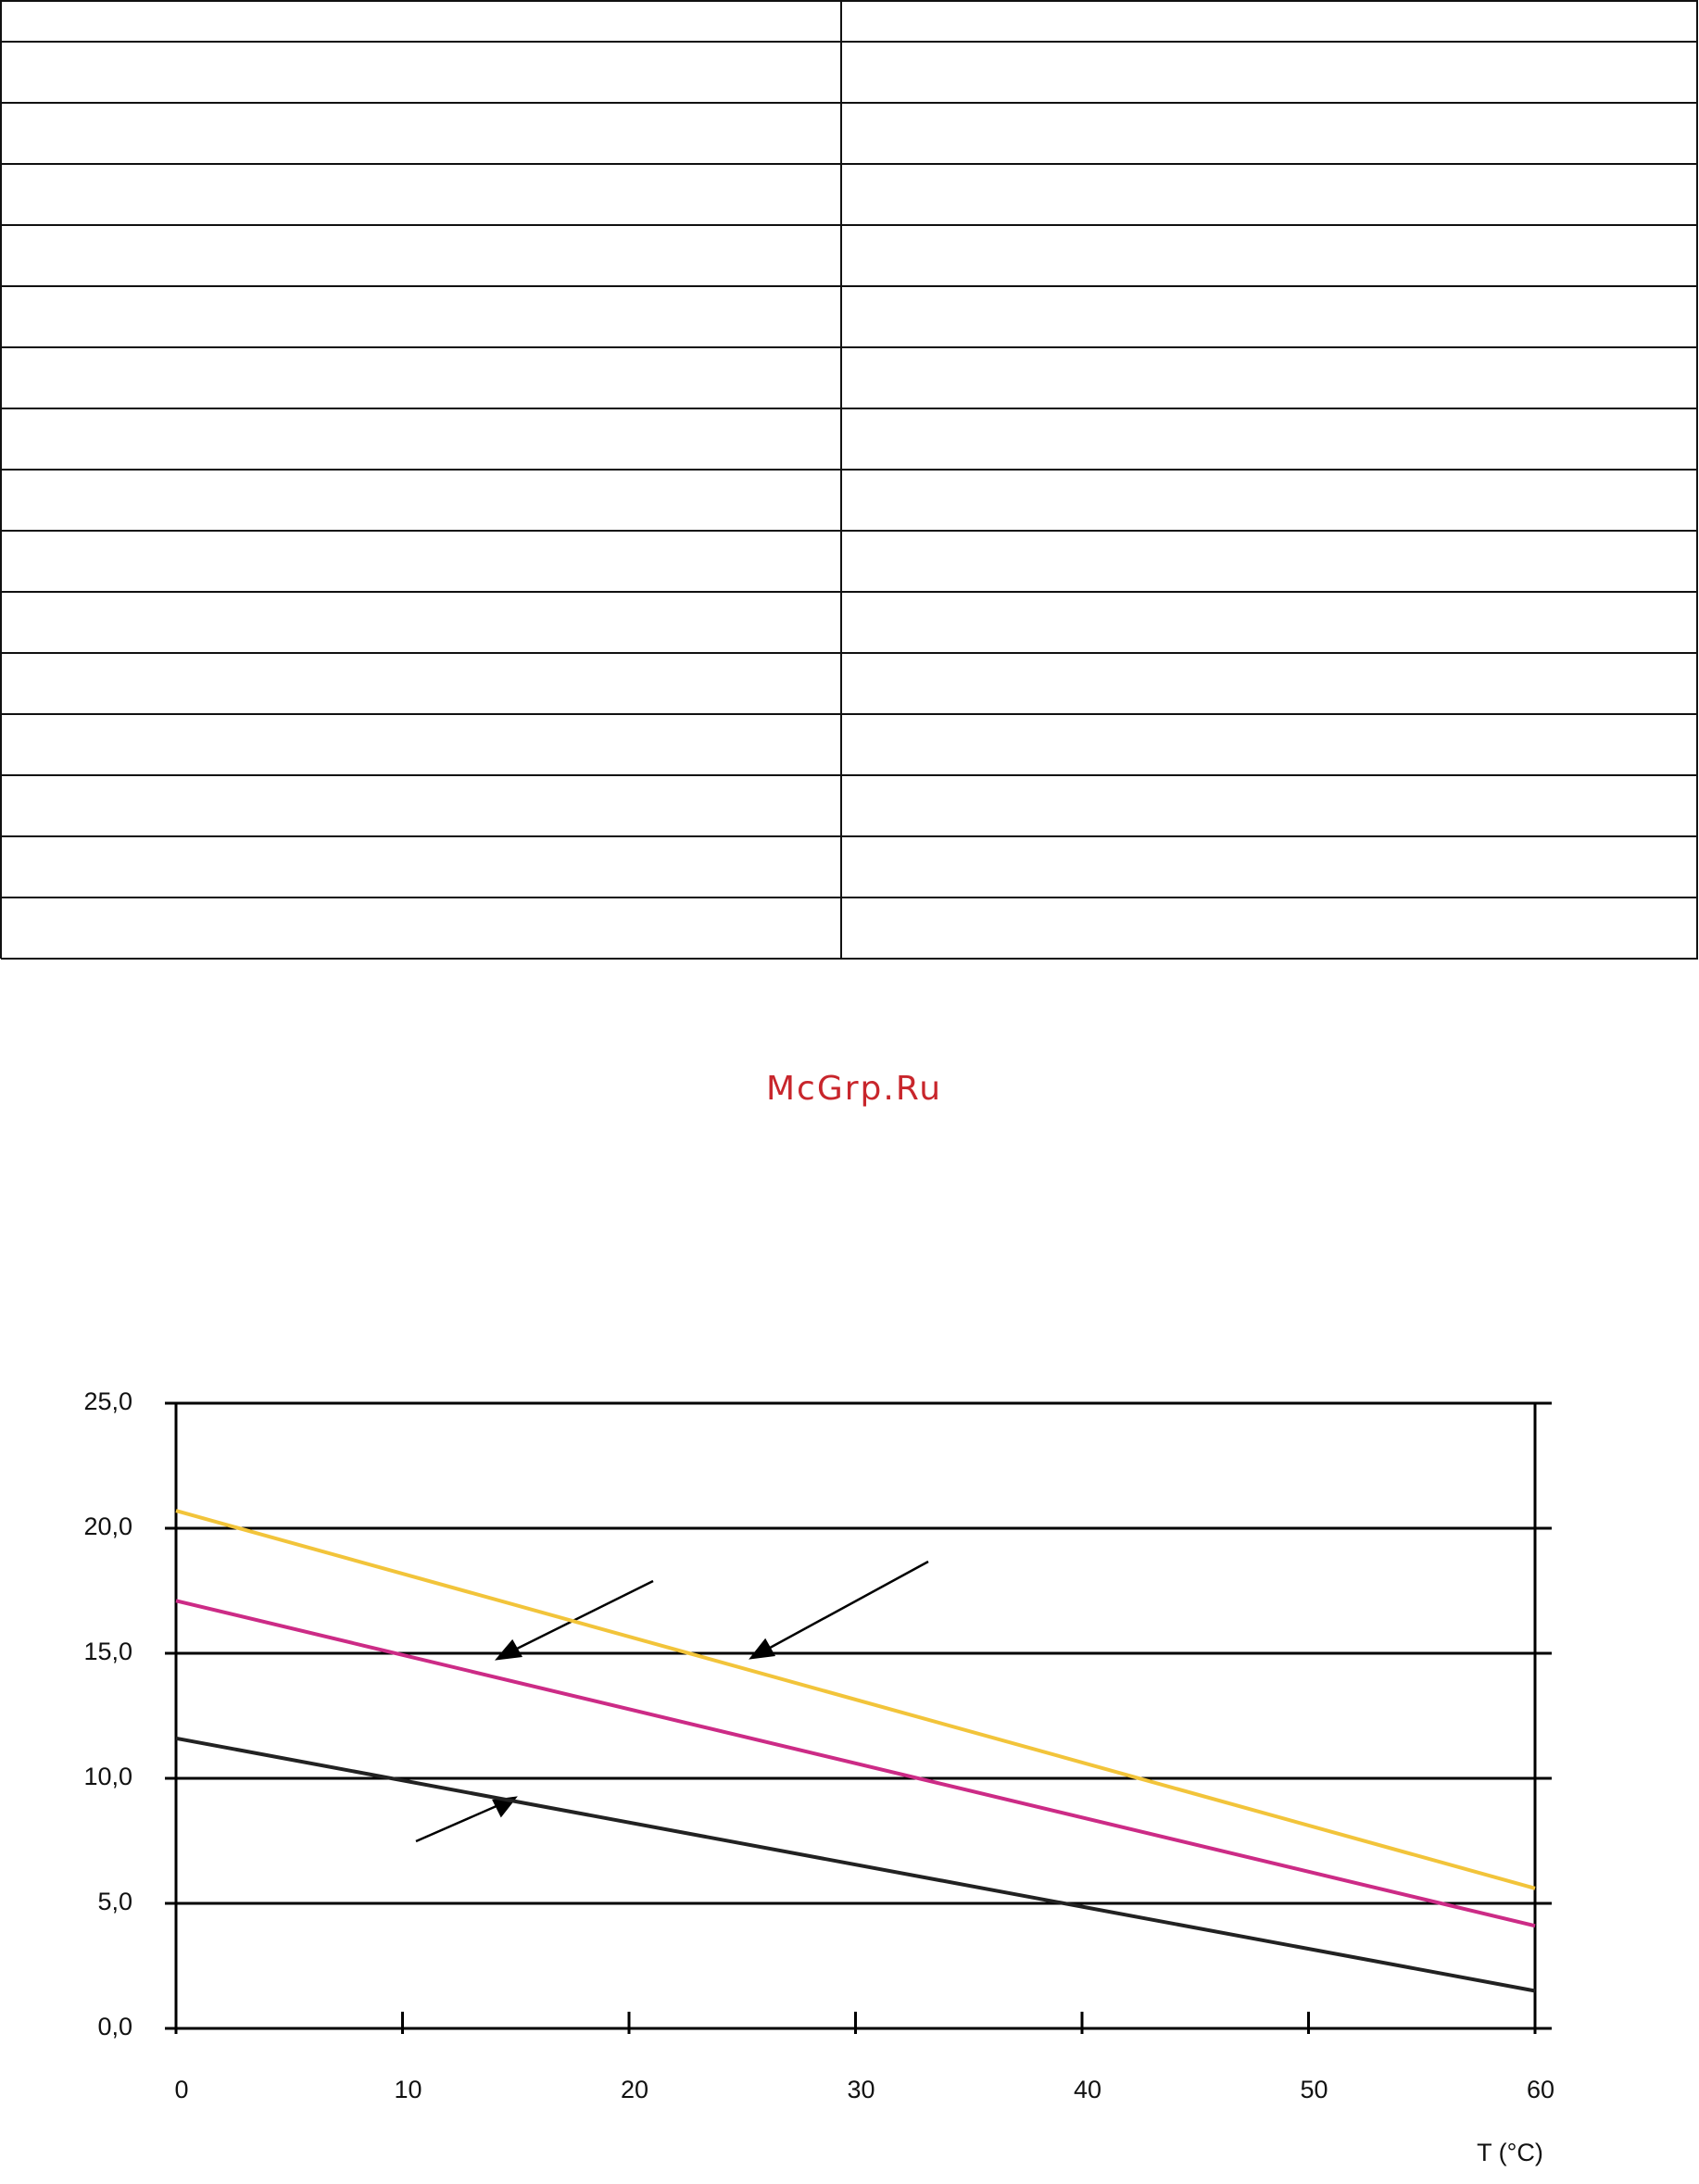 This screenshot has height=2184, width=1699. What do you see at coordinates (1510, 2152) in the screenshot?
I see `x-axis-label: T (°C)` at bounding box center [1510, 2152].